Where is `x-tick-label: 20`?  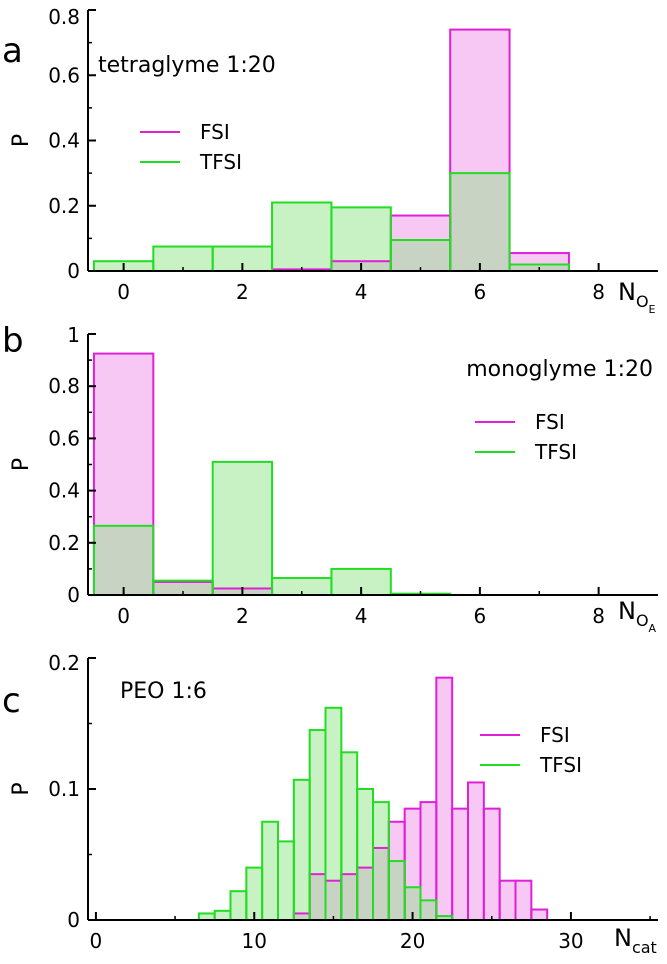 x-tick-label: 20 is located at coordinates (412, 941).